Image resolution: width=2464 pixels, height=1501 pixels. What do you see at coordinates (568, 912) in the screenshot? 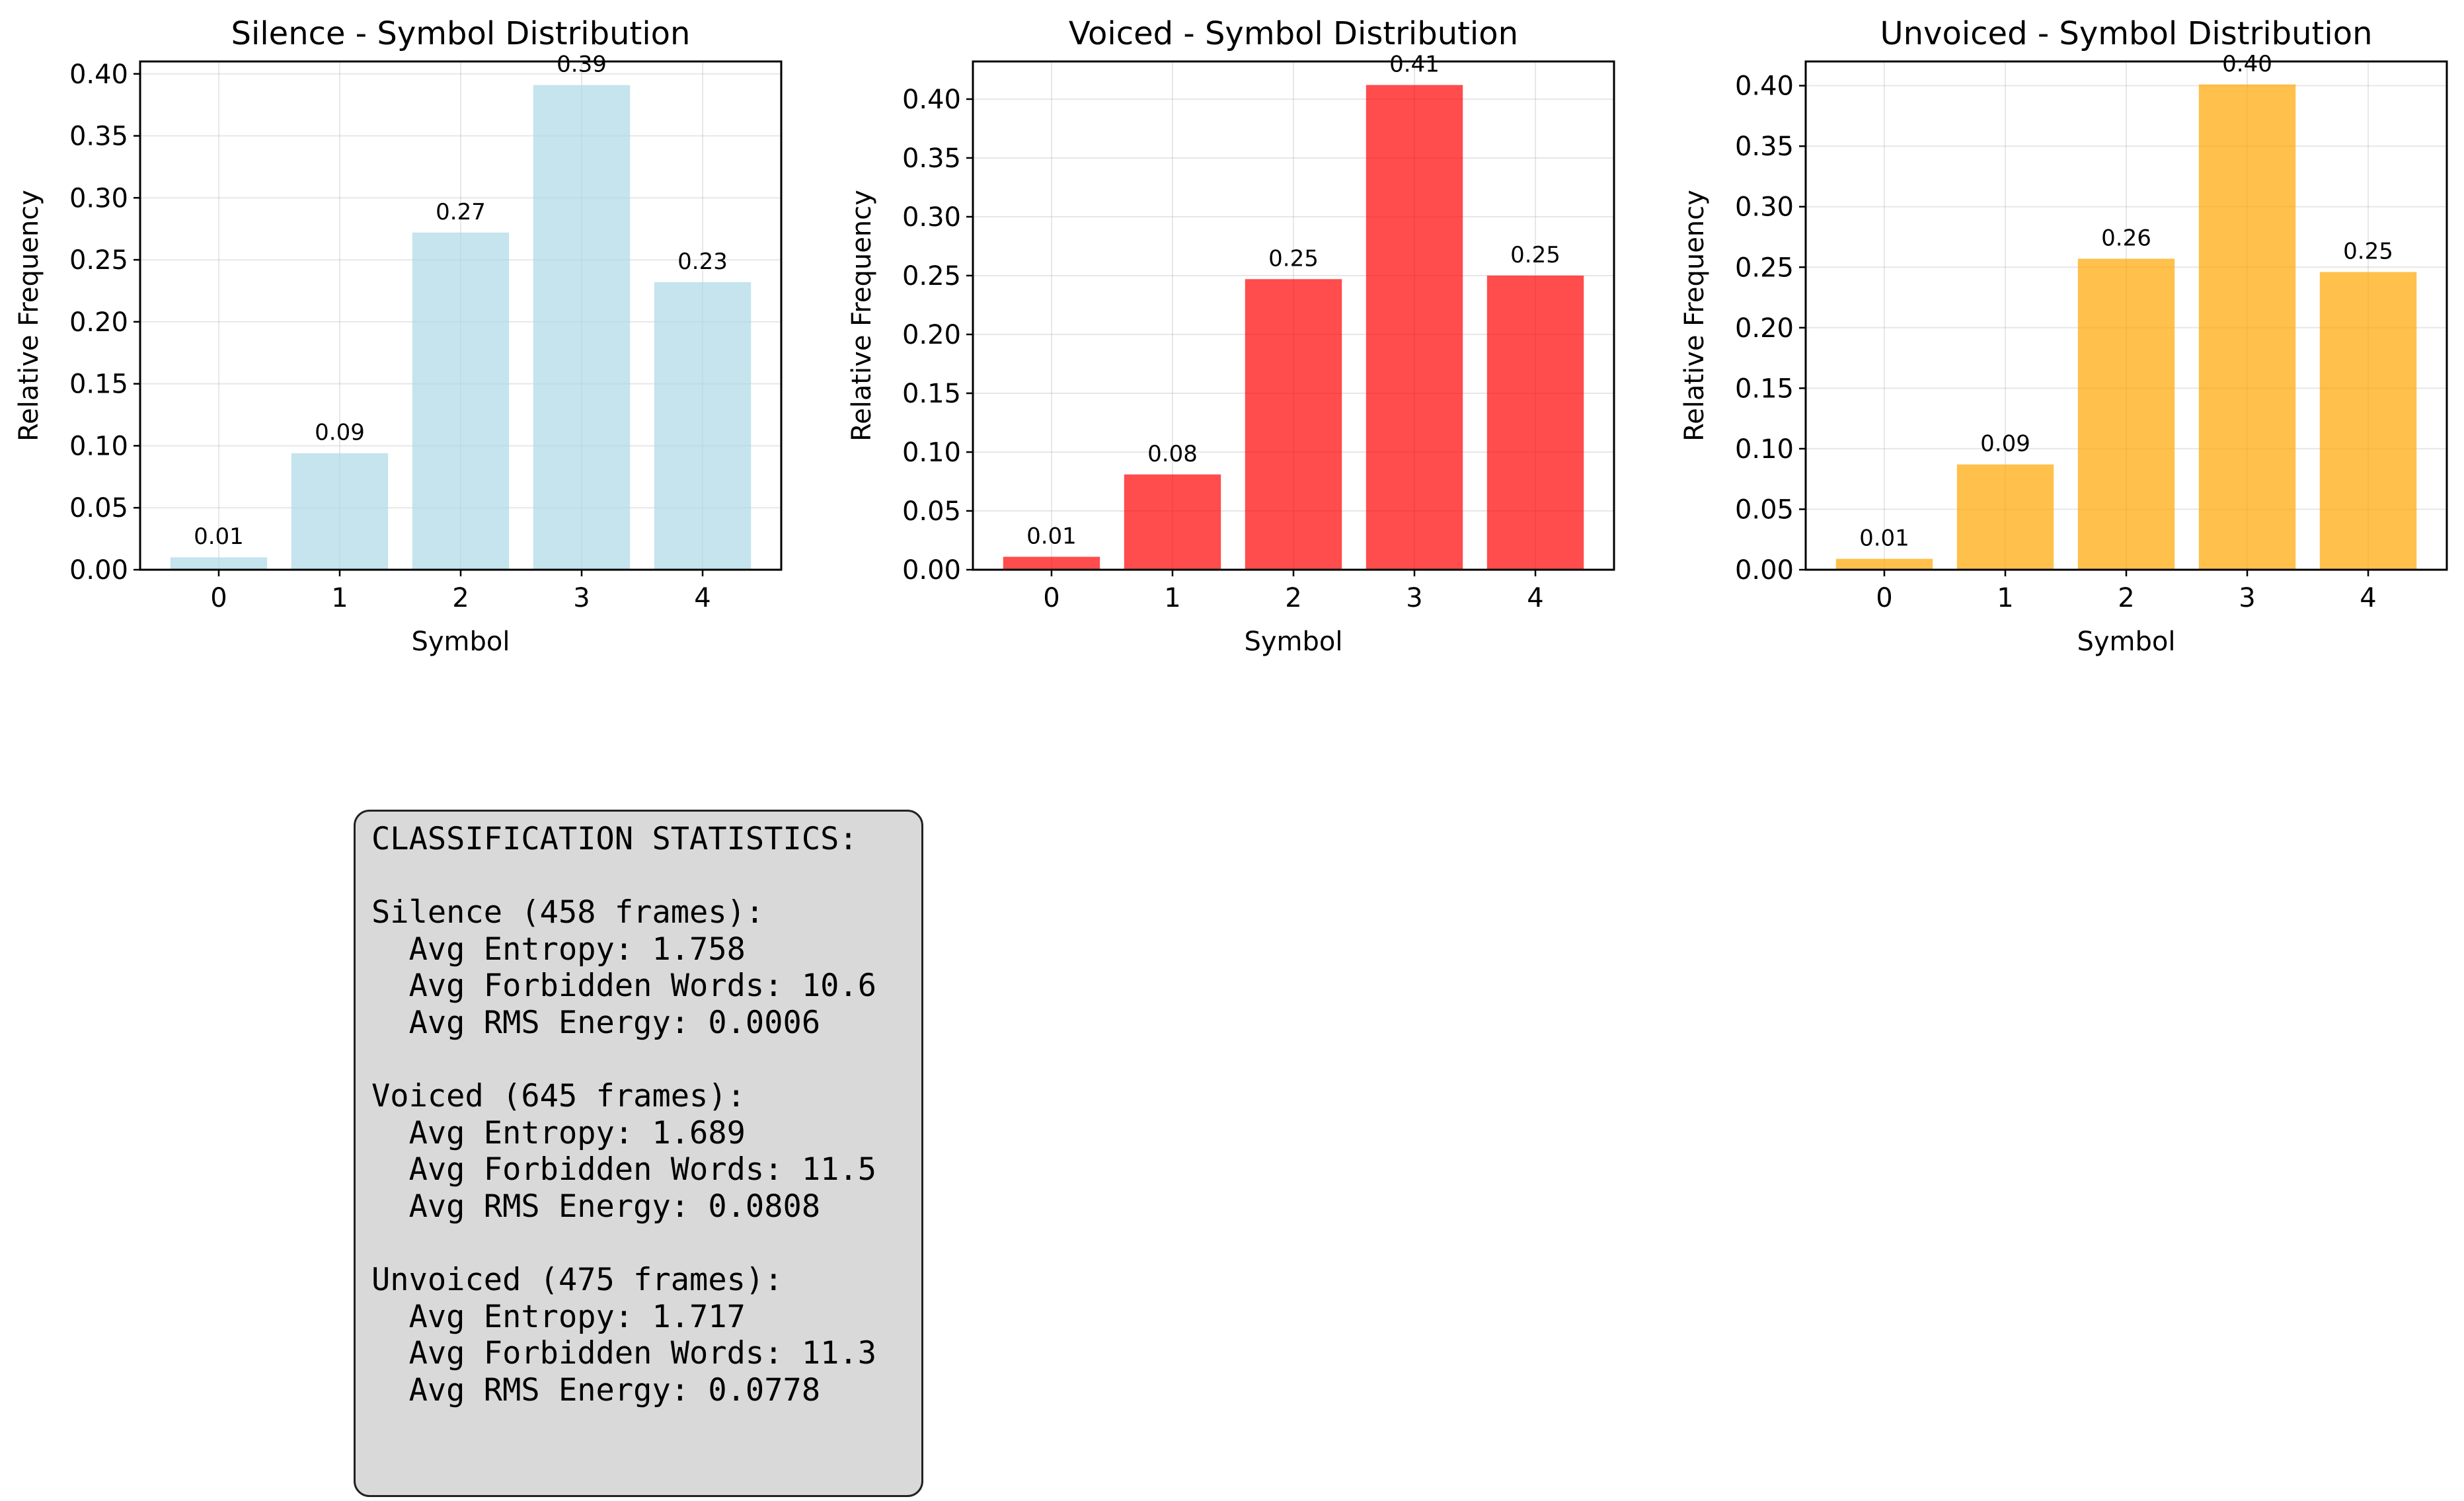
I see `stats-line-silence-header: Silence (458 frames):` at bounding box center [568, 912].